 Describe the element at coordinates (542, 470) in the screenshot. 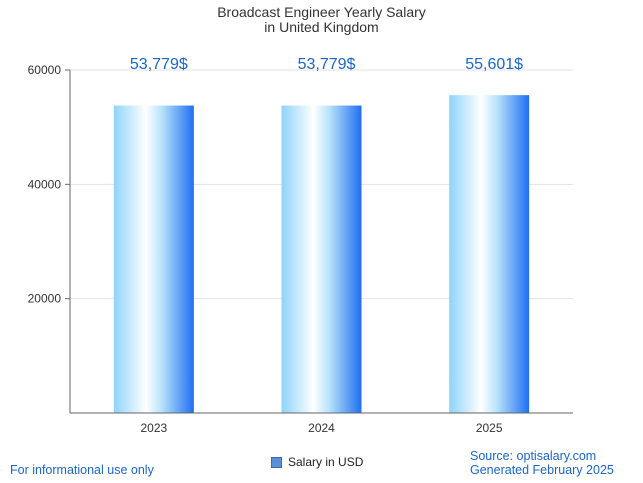

I see `generated-text: Generated February 2025` at that location.